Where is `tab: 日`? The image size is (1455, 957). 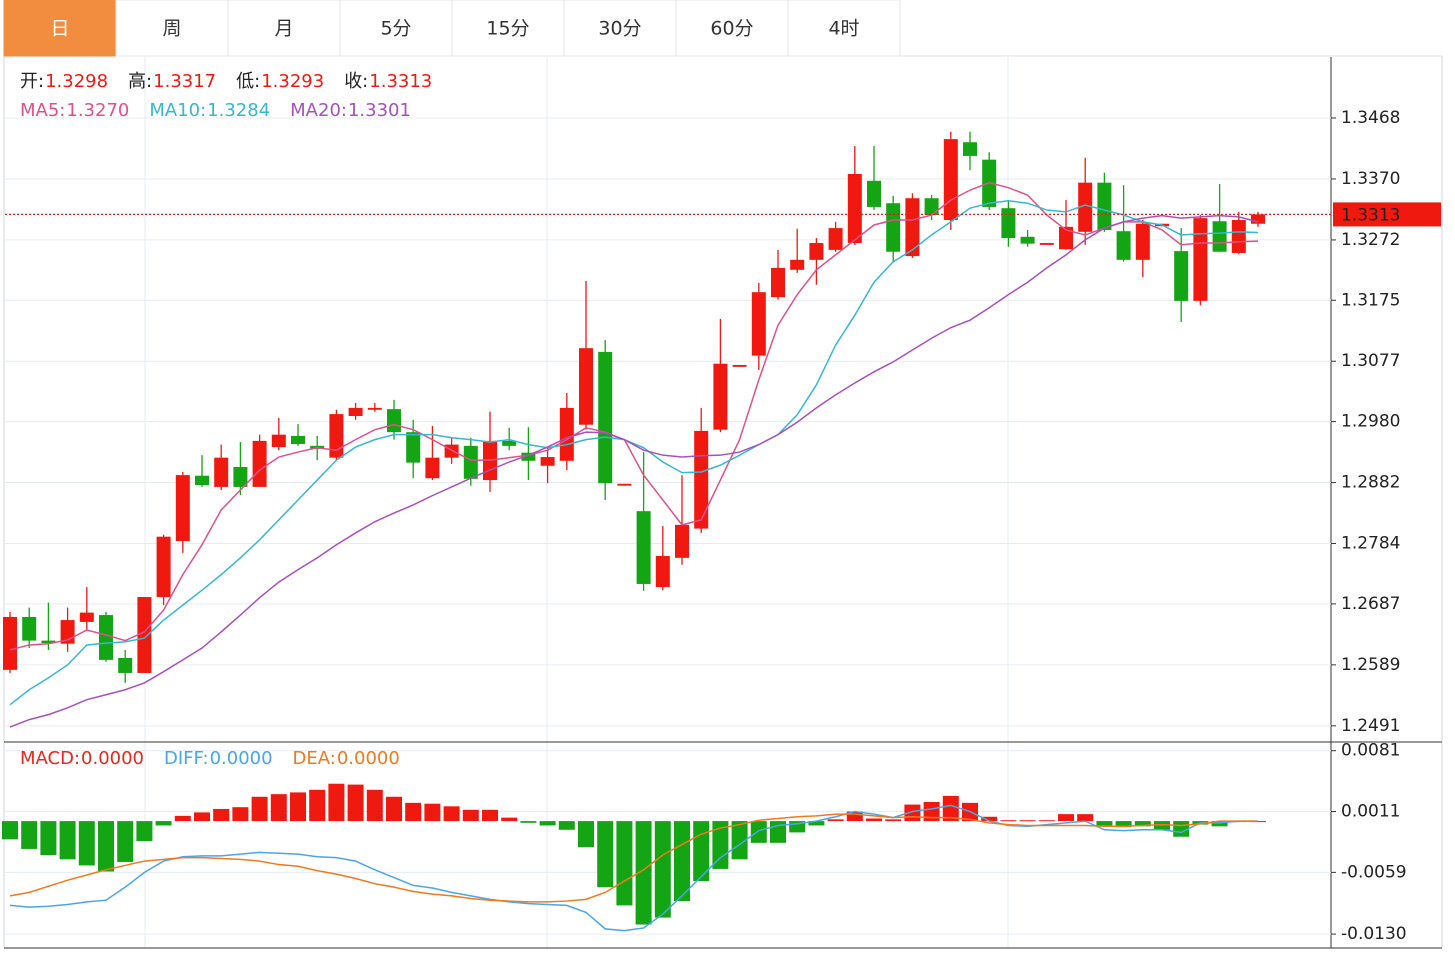 tab: 日 is located at coordinates (60, 28).